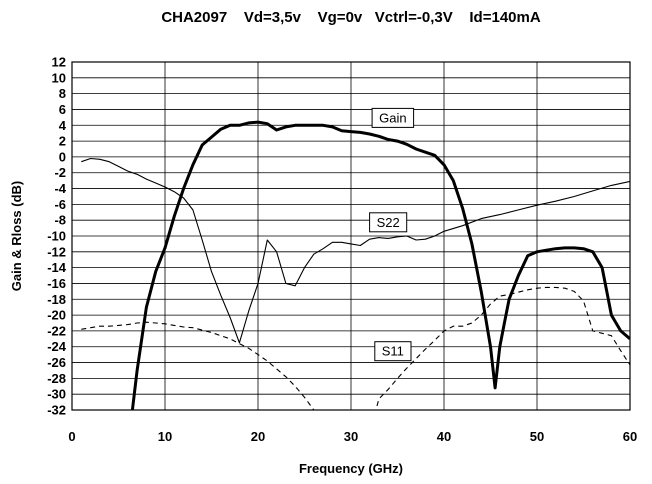 The width and height of the screenshot is (652, 484). I want to click on series-labels: Gain S22 S11, so click(392, 234).